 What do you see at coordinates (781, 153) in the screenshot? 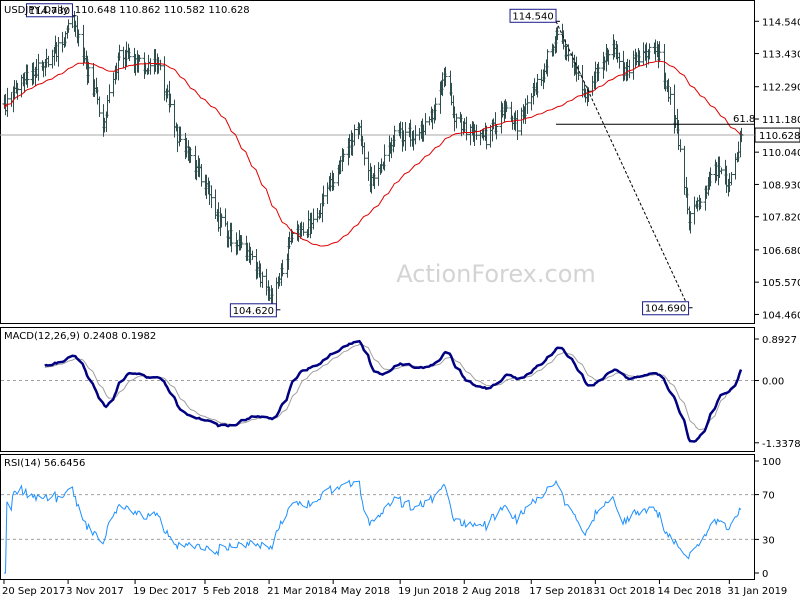
I see `price-tick-label: 110.040` at bounding box center [781, 153].